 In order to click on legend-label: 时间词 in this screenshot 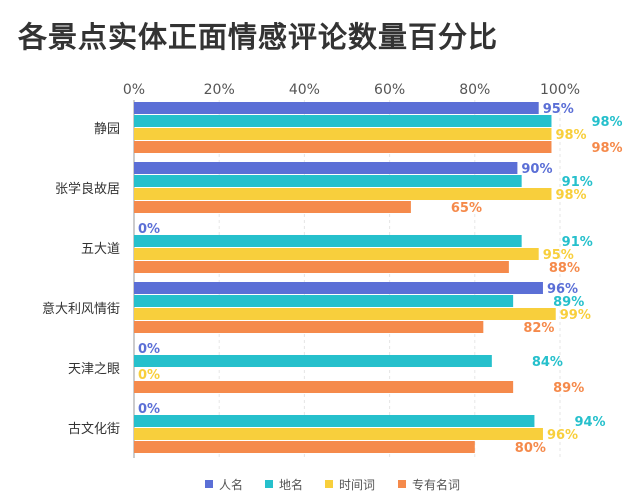, I will do `click(357, 485)`.